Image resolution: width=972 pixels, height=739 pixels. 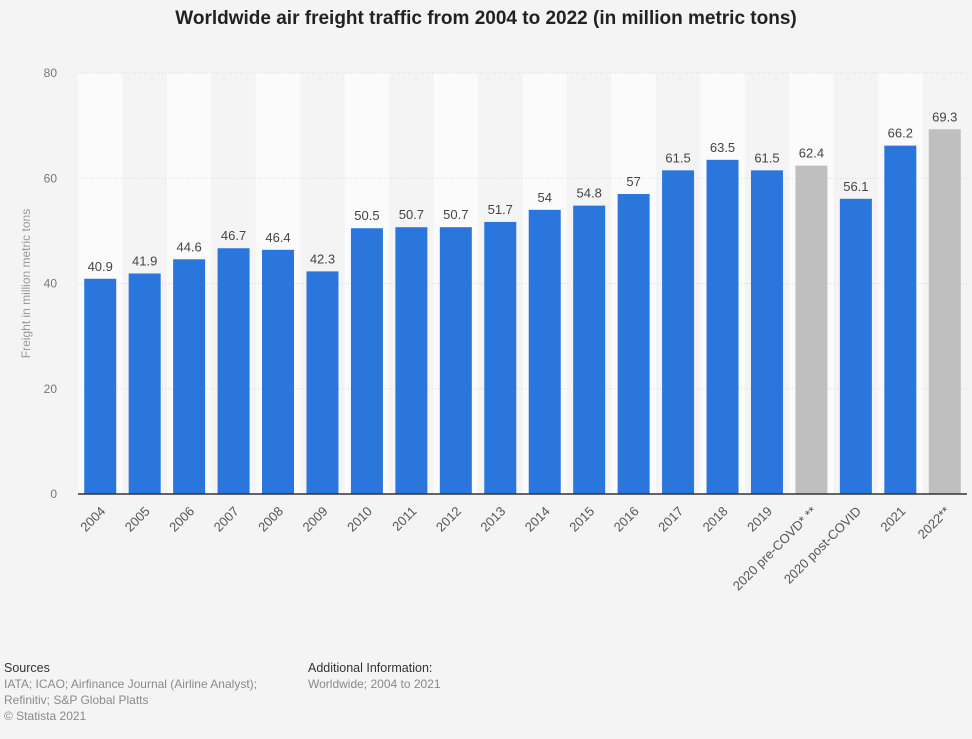 I want to click on data-label: 69.3, so click(x=944, y=116).